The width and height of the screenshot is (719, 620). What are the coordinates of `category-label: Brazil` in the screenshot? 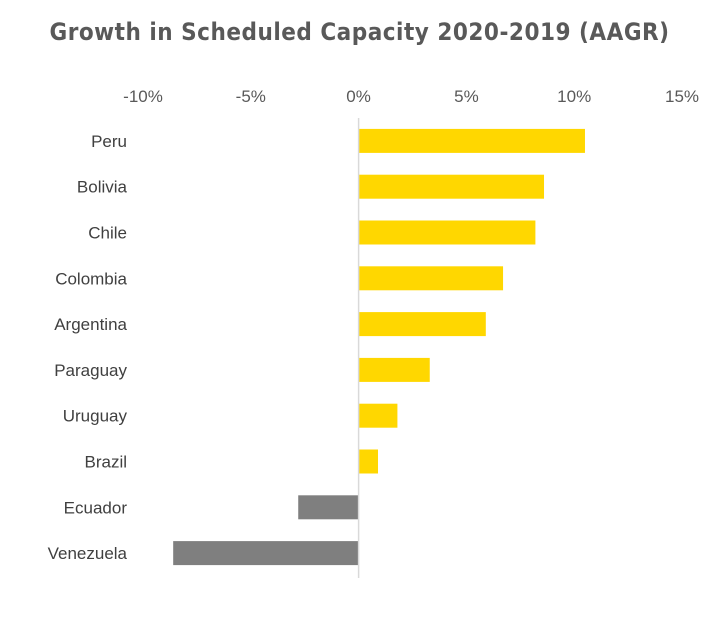 It's located at (105, 462).